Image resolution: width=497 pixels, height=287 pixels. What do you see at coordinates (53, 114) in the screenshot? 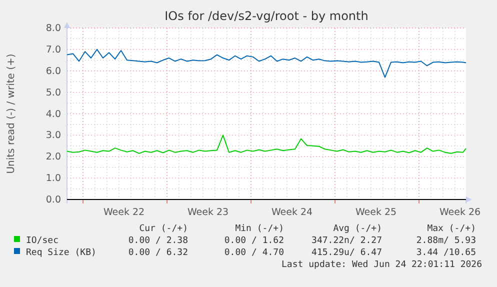
I see `y-tick-label: 4.0` at bounding box center [53, 114].